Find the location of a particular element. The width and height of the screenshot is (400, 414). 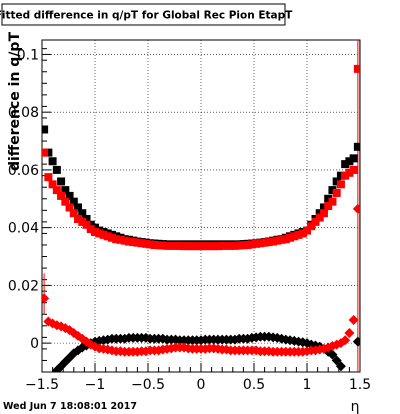

y-tick-label: 0 is located at coordinates (34, 344).